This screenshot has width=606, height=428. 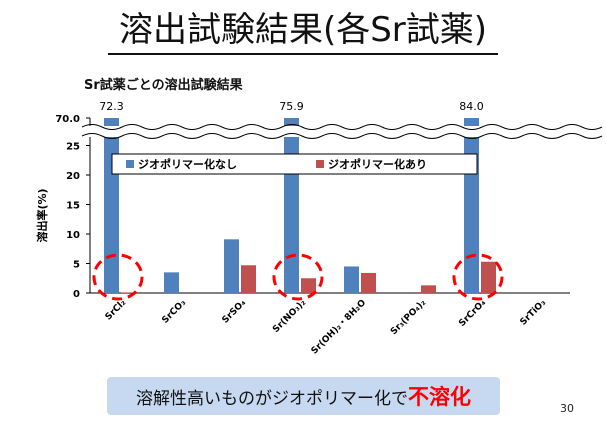 What do you see at coordinates (42, 215) in the screenshot?
I see `y-axis-label: 溶出率(%)` at bounding box center [42, 215].